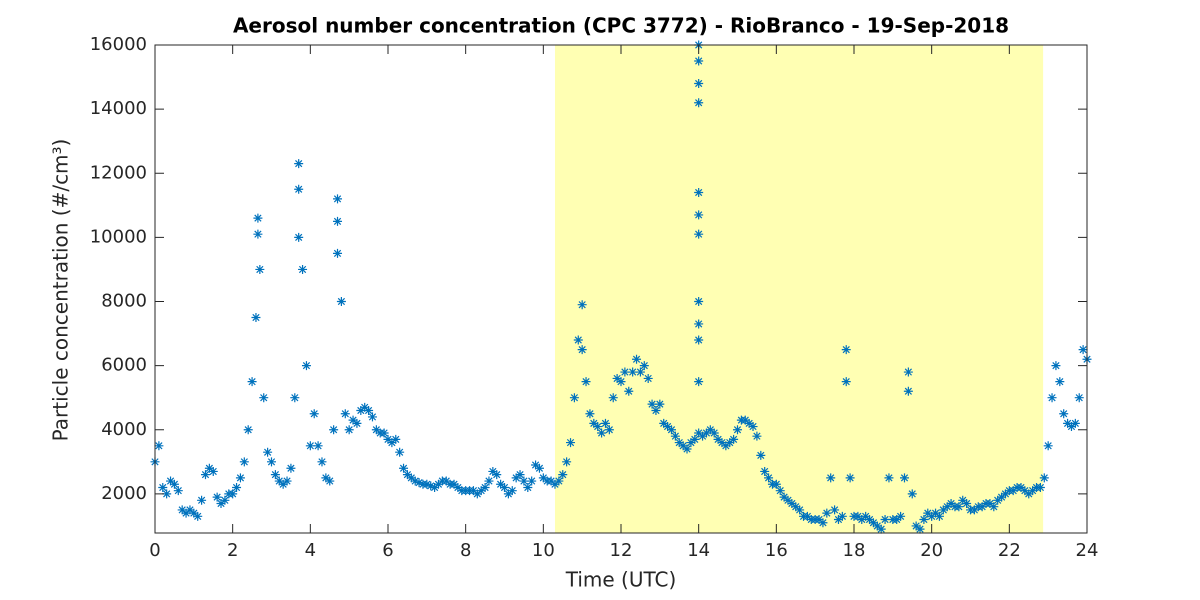  What do you see at coordinates (543, 550) in the screenshot?
I see `x-tick-label: 10` at bounding box center [543, 550].